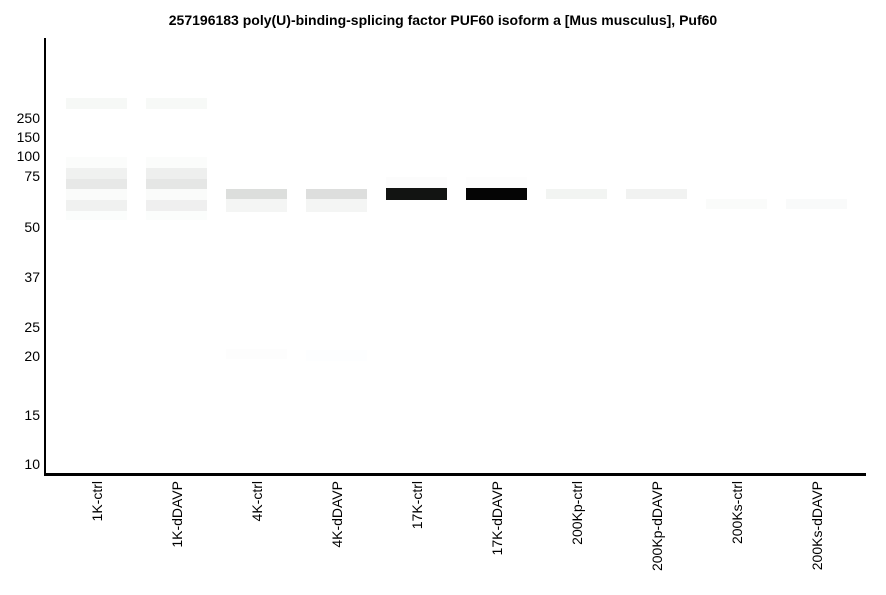 The image size is (886, 595). Describe the element at coordinates (32, 176) in the screenshot. I see `y-tick-label: 75` at that location.